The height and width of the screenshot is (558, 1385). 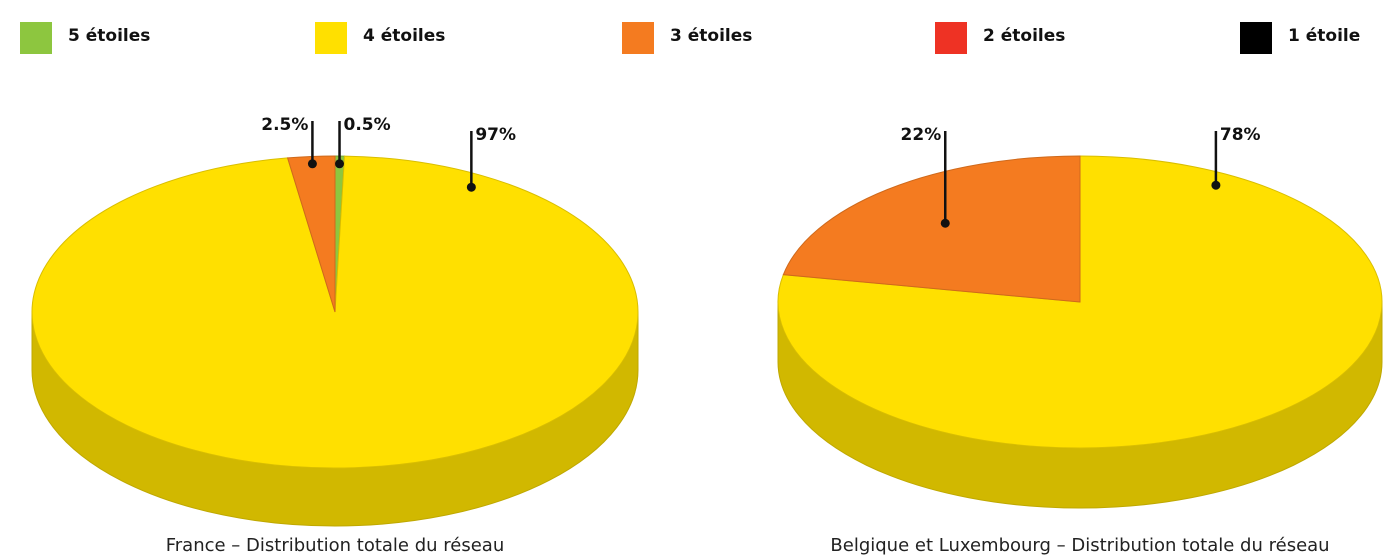 What do you see at coordinates (1024, 36) in the screenshot?
I see `legend-label: 2 étoiles` at bounding box center [1024, 36].